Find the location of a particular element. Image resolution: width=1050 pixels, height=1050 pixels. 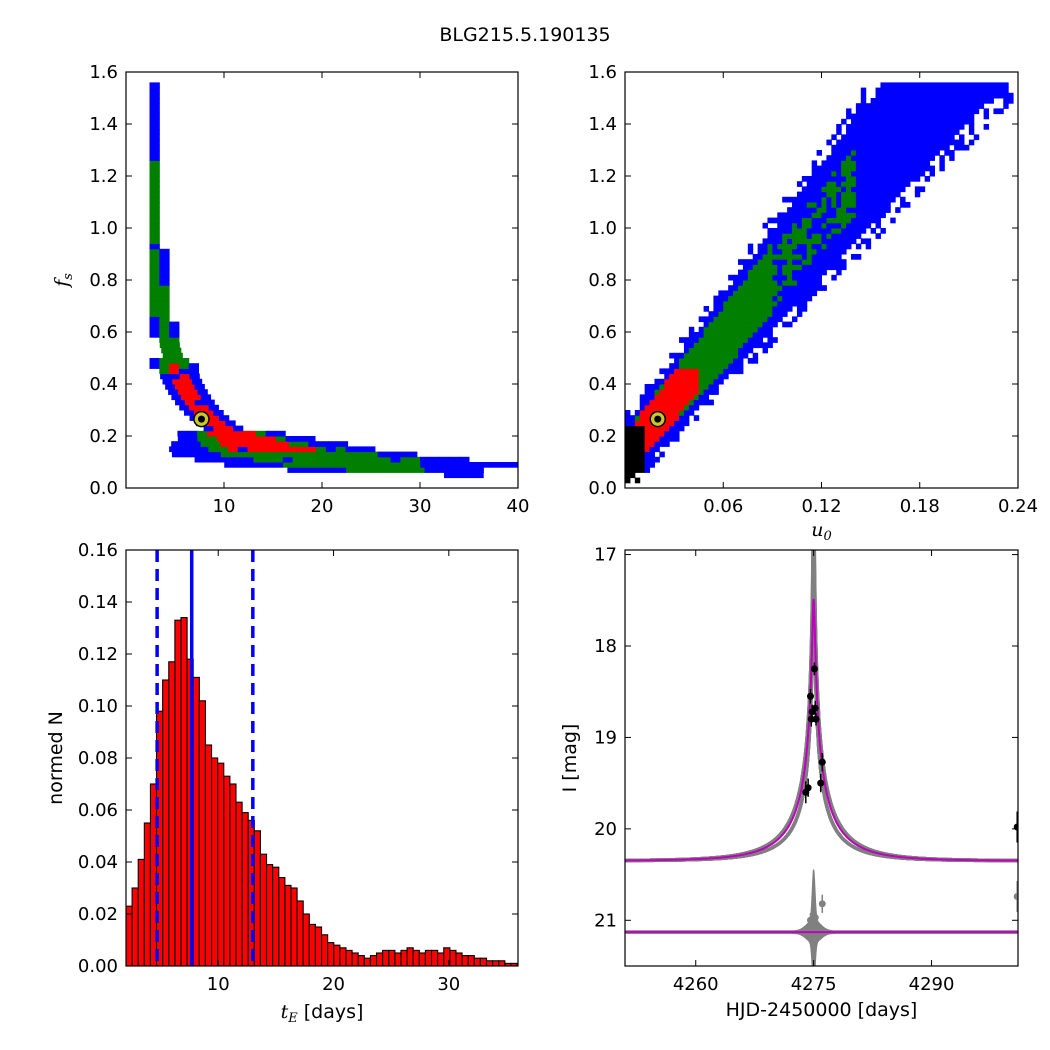

y-tick-label: 0.8 is located at coordinates (103, 280).